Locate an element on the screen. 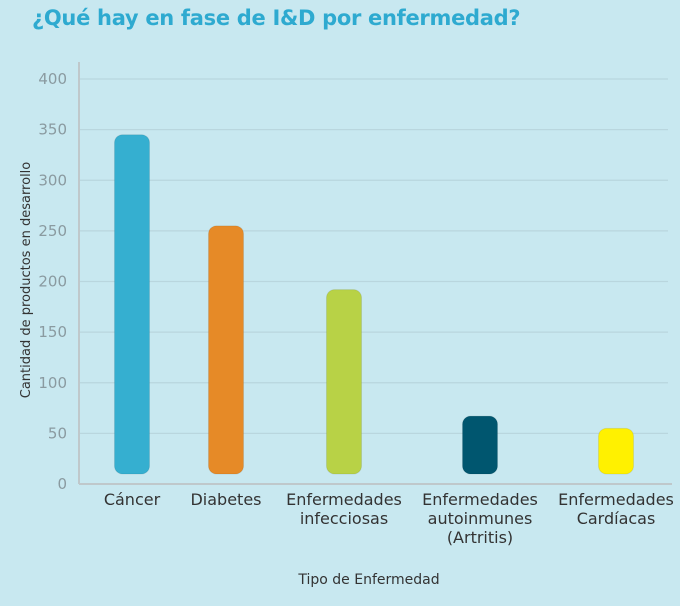 The image size is (680, 606). x-tick-label-line: autoinmunes is located at coordinates (480, 518).